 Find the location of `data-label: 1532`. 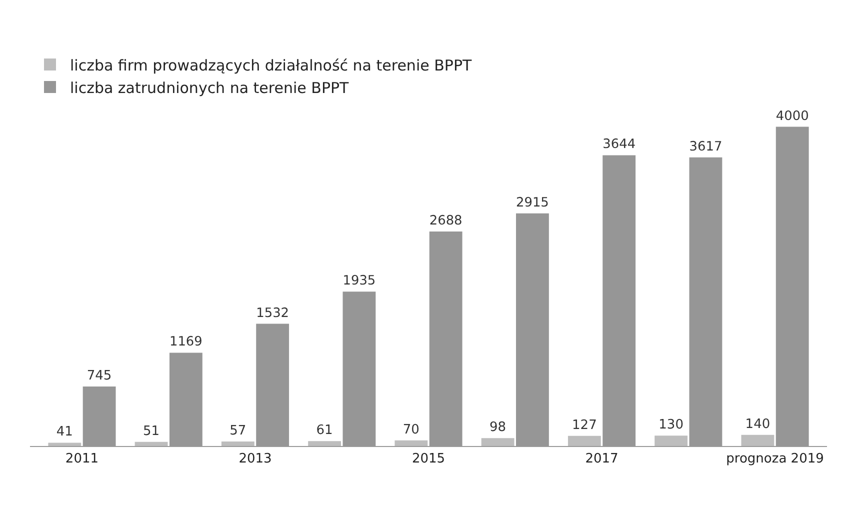

data-label: 1532 is located at coordinates (272, 313).